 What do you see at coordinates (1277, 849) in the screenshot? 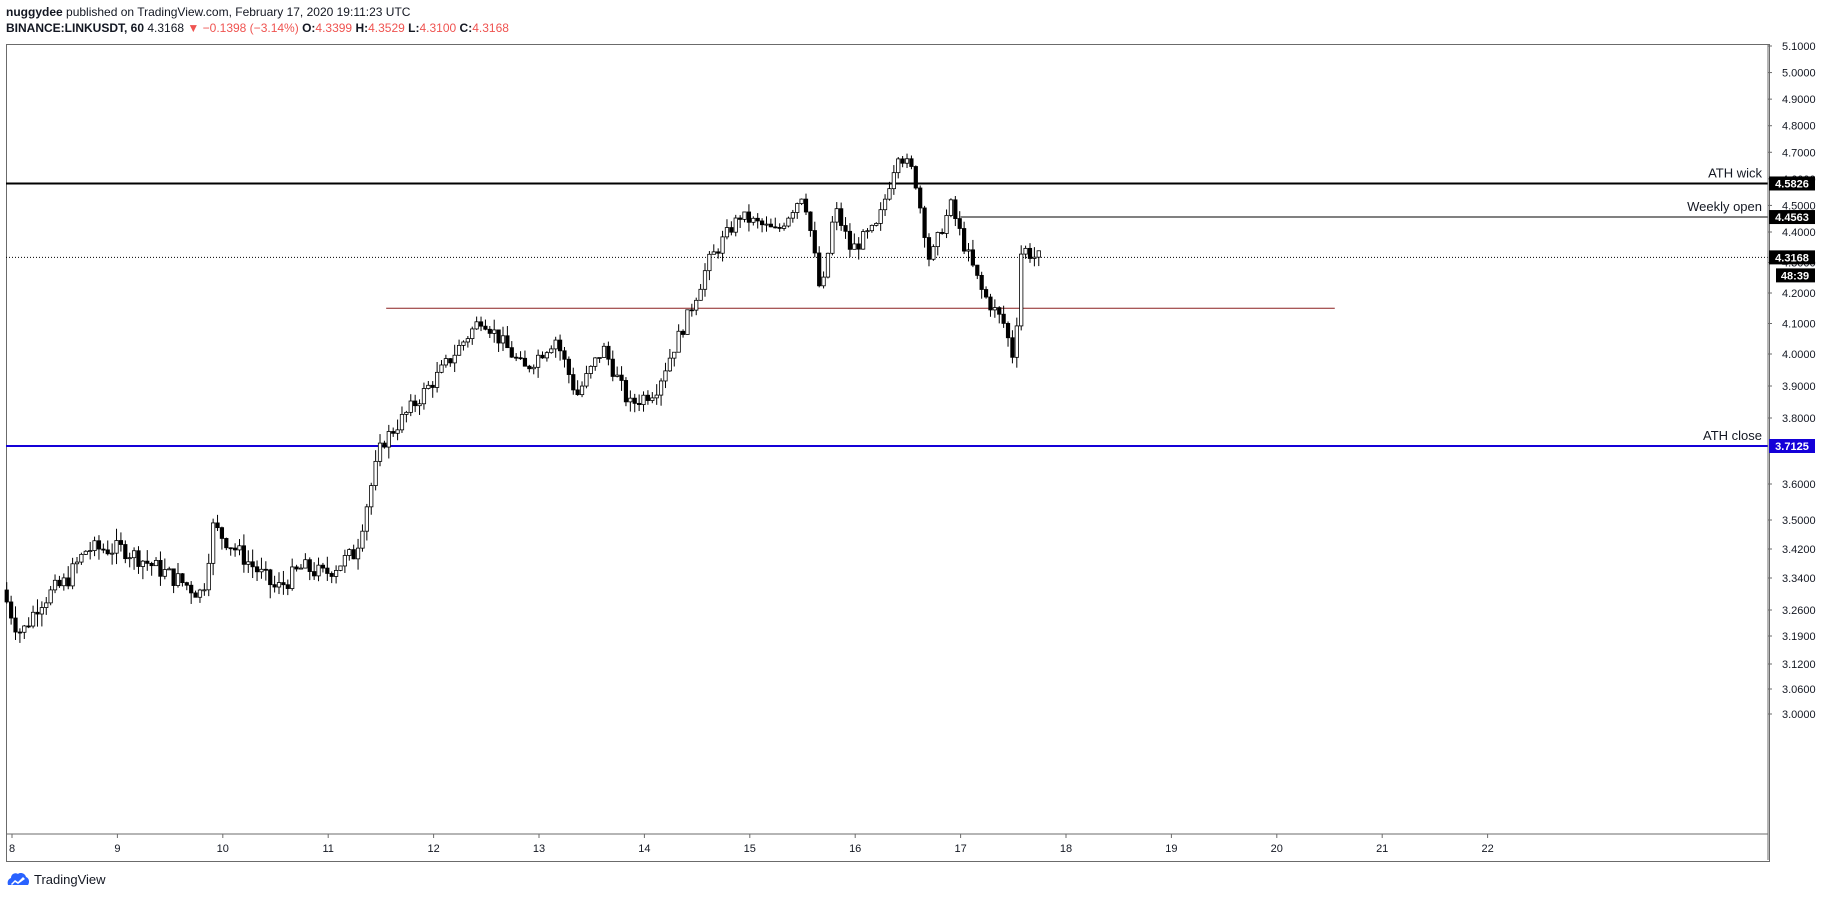
I see `x-tick-label: 20` at bounding box center [1277, 849].